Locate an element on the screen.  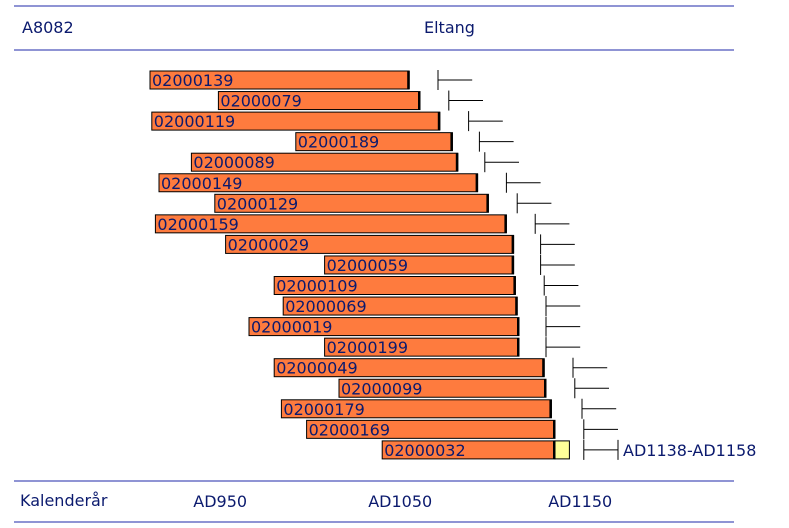
felling-date-annotation: AD1138-AD1158 is located at coordinates (689, 450).